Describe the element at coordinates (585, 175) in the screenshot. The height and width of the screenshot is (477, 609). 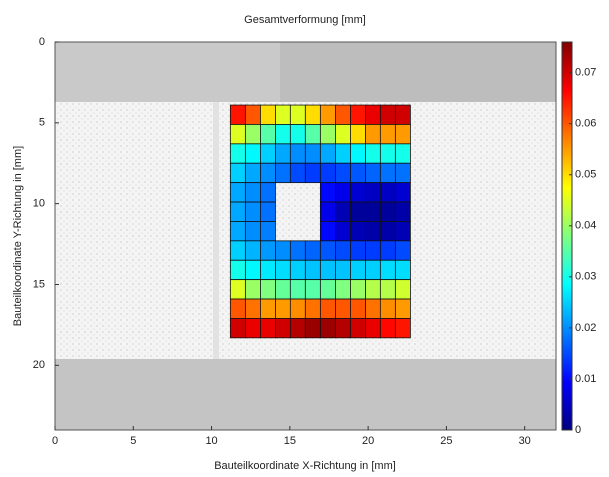
I see `colorbar-tick-label: 0.05` at that location.